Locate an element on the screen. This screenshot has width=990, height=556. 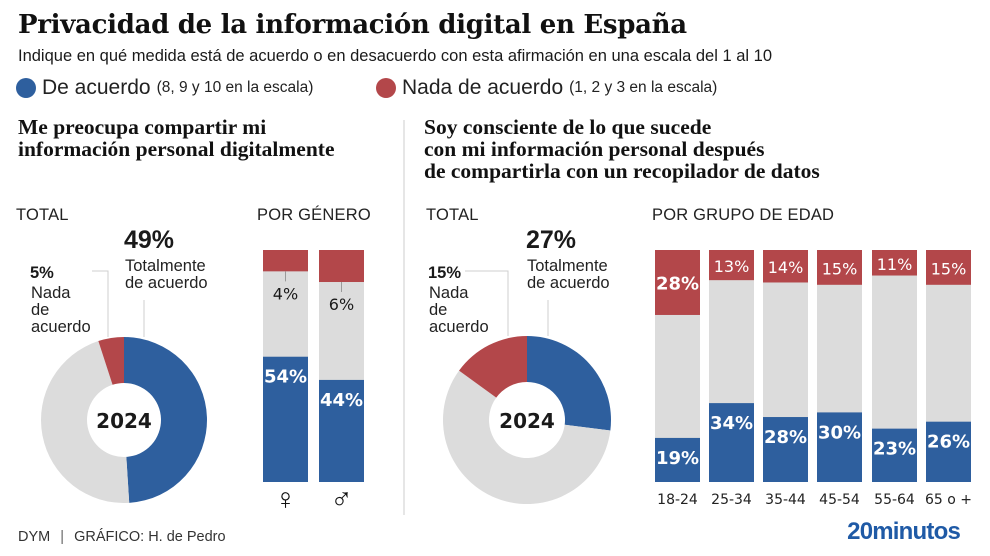
donut-2-agree-pct: 27% is located at coordinates (551, 240).